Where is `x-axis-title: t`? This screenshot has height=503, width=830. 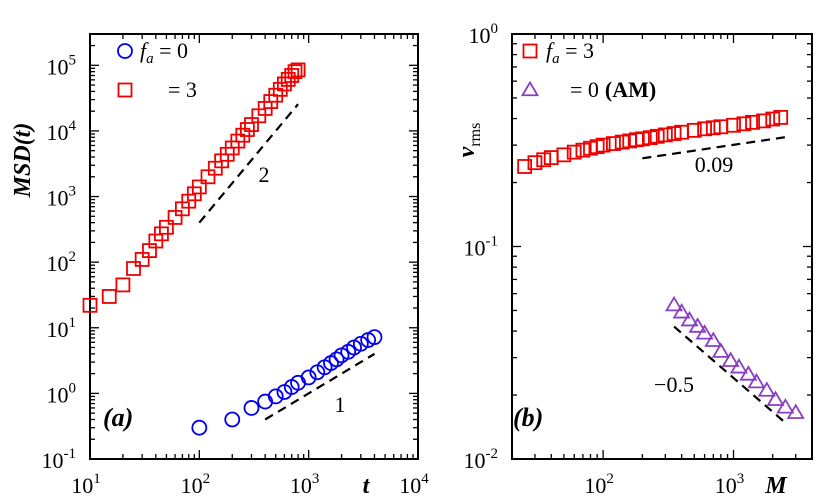
x-axis-title: t is located at coordinates (367, 486).